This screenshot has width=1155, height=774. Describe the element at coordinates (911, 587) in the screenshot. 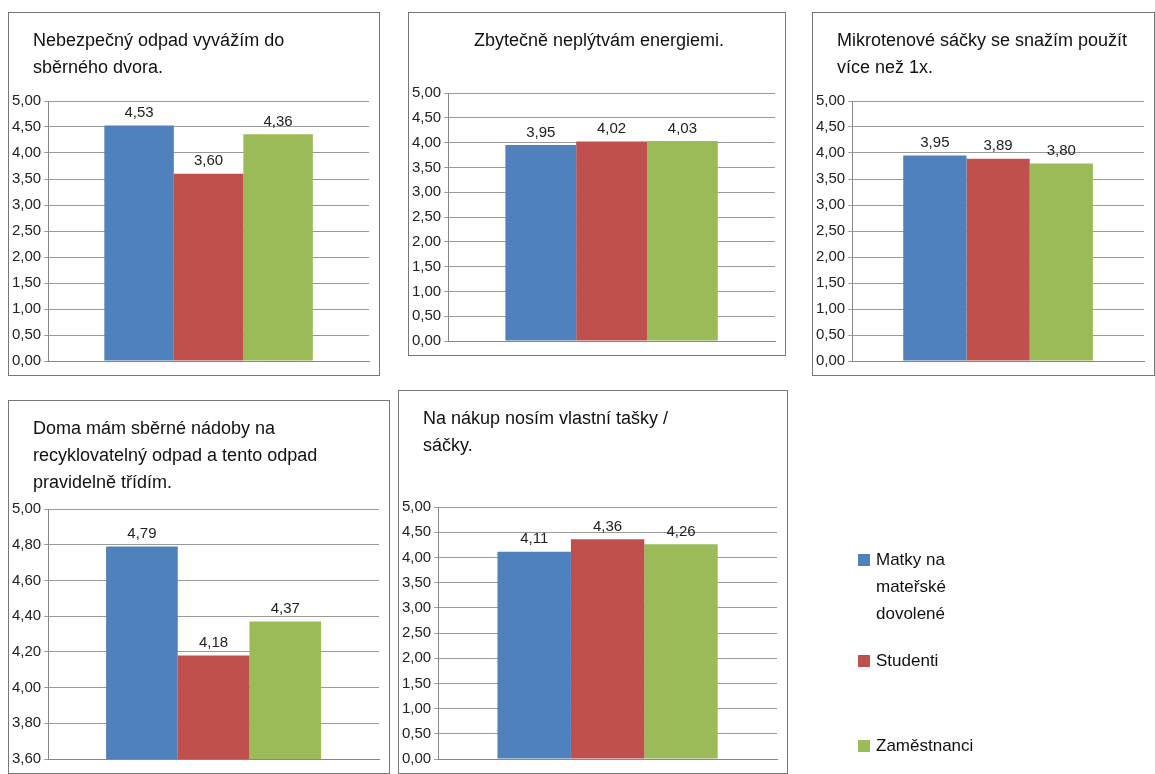

I see `legend-label: Matky na mateřské dovolené` at that location.